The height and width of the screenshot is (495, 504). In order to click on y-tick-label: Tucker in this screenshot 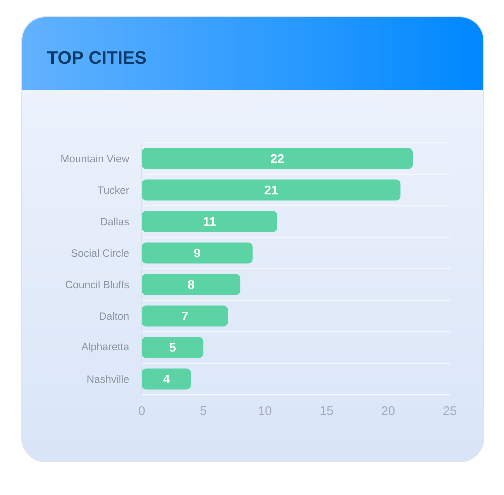, I will do `click(114, 190)`.